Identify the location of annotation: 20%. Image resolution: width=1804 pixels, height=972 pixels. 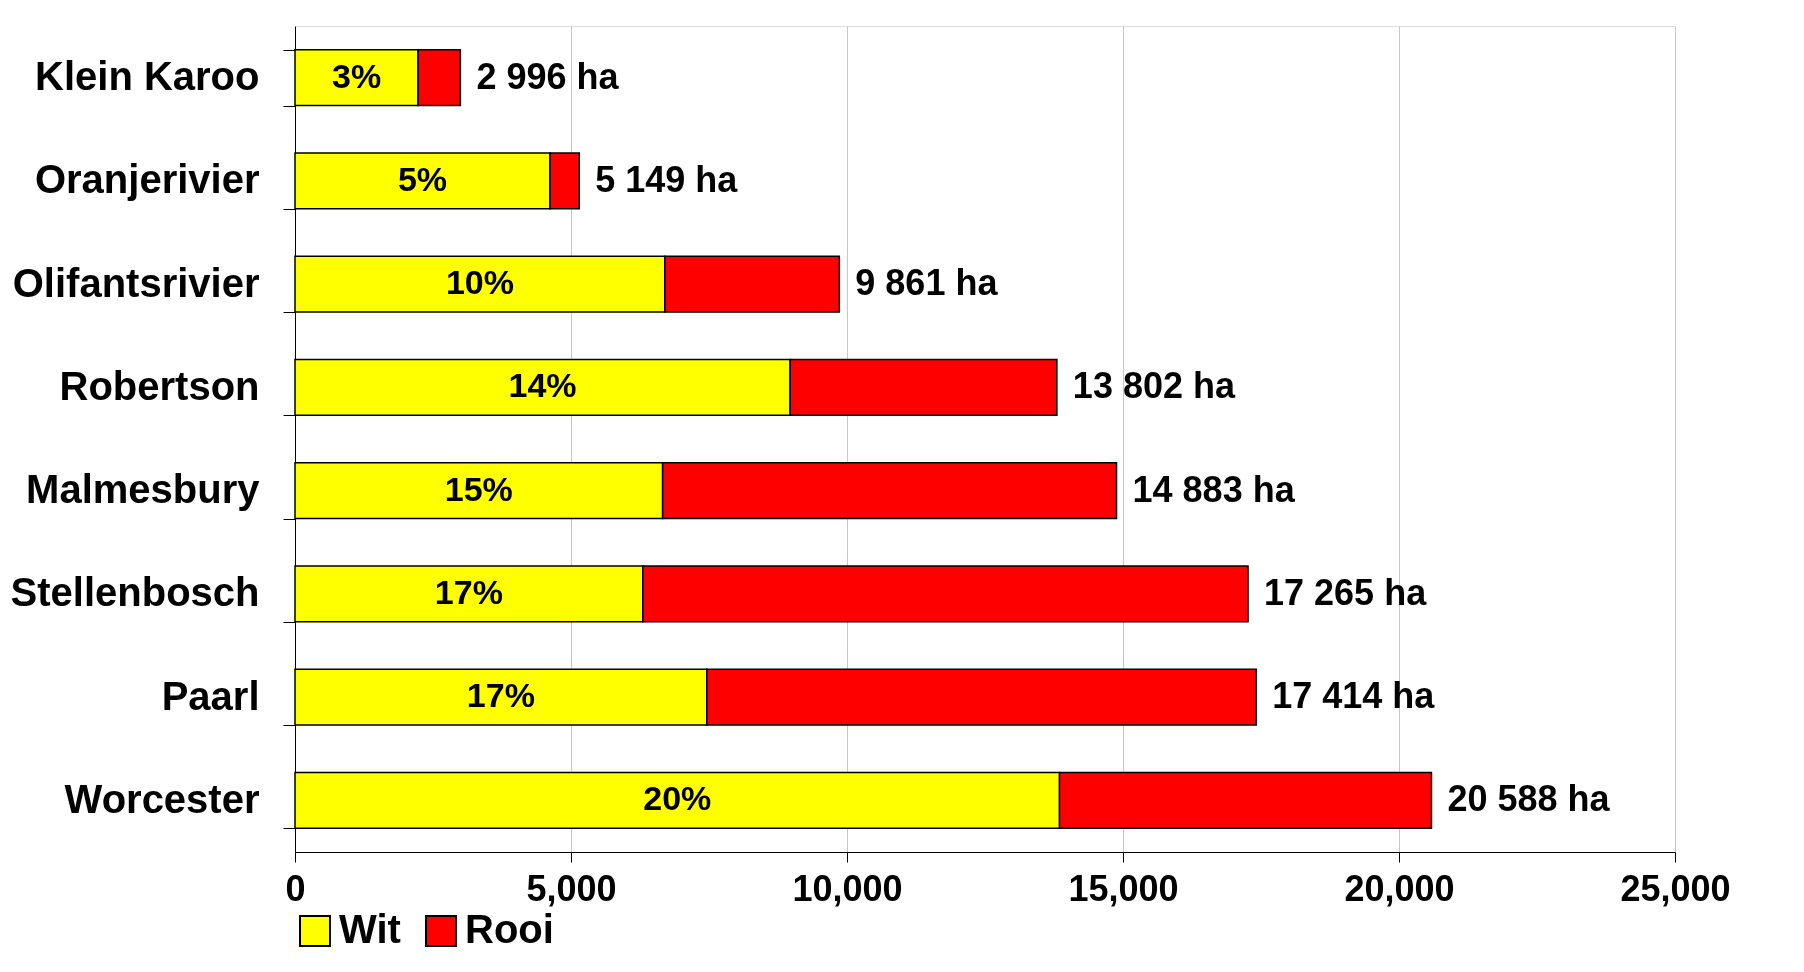
(677, 798).